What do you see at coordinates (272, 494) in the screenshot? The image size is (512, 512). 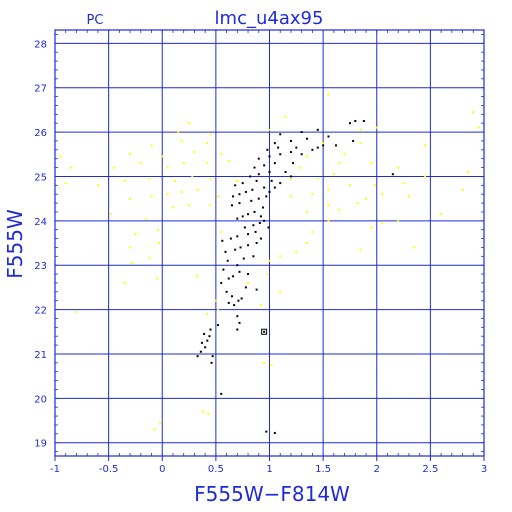 I see `x-axis-title: F555W−F814W` at bounding box center [272, 494].